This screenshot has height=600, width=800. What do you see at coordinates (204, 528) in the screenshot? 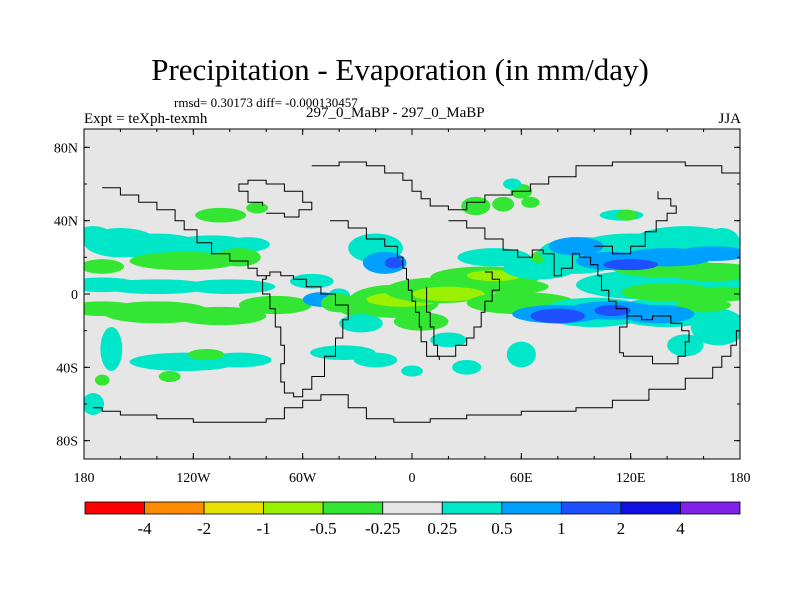
I see `colorbar-label: -2` at bounding box center [204, 528].